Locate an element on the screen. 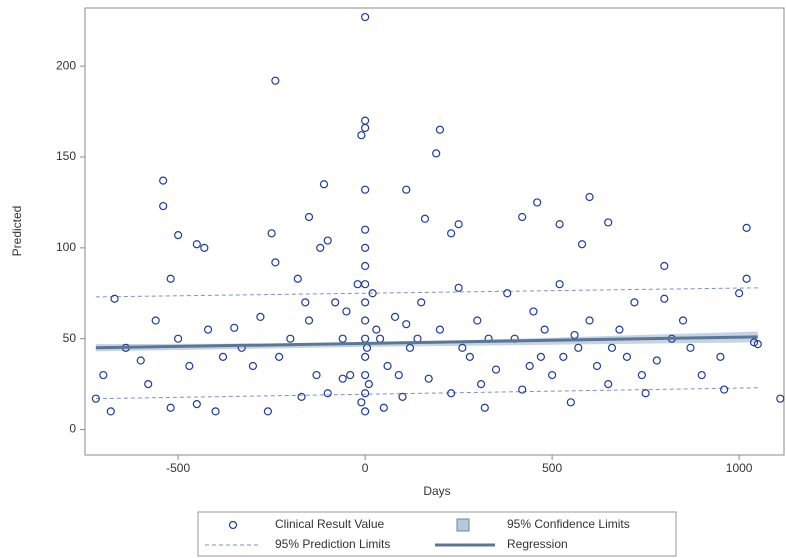  y-tick-label: 0 is located at coordinates (72, 429).